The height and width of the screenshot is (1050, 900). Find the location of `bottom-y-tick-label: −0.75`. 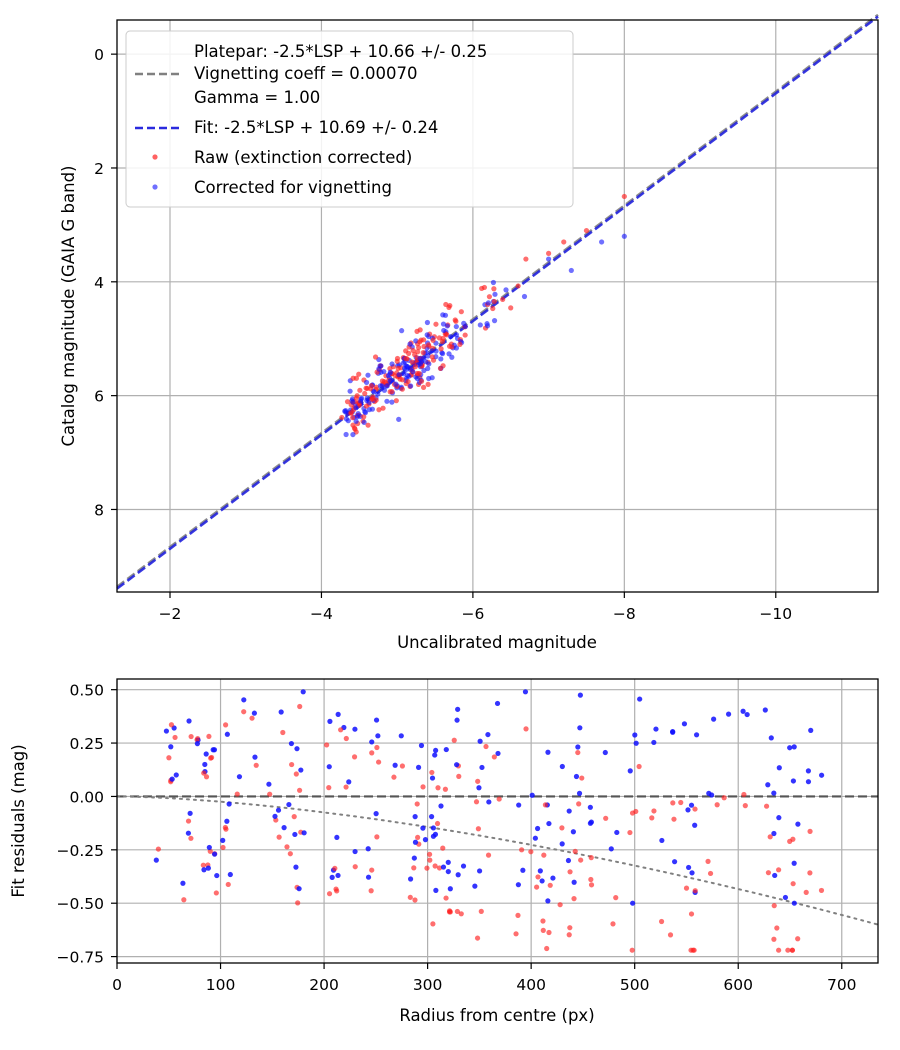

bottom-y-tick-label: −0.75 is located at coordinates (81, 958).